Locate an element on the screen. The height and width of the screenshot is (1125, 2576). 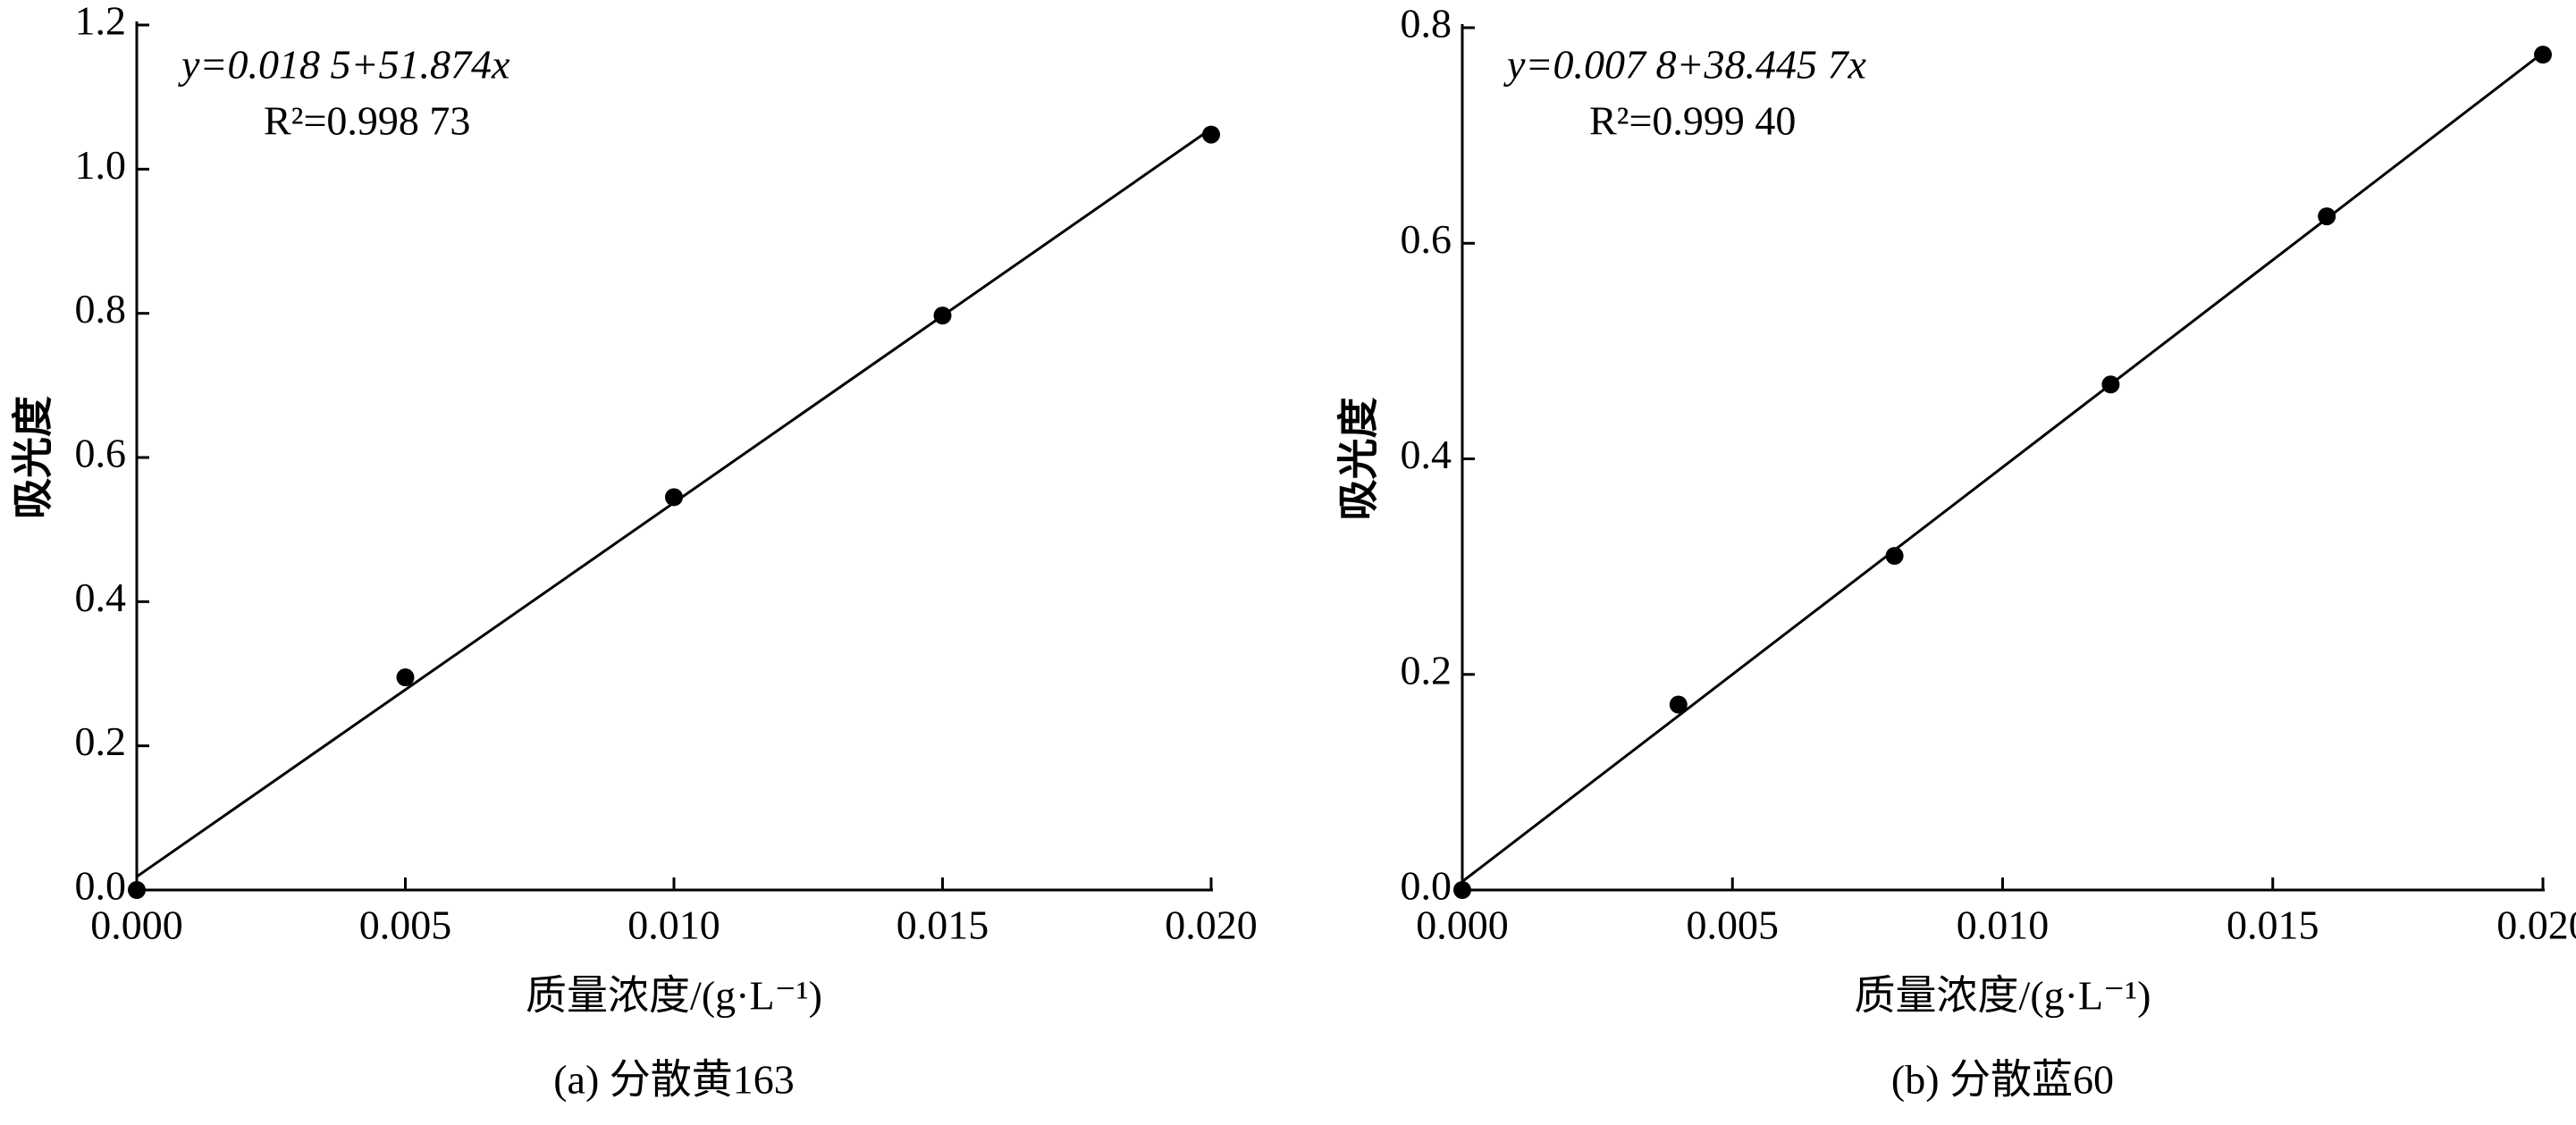
equation: y=0.007 8+38.445 7x is located at coordinates (1685, 65).